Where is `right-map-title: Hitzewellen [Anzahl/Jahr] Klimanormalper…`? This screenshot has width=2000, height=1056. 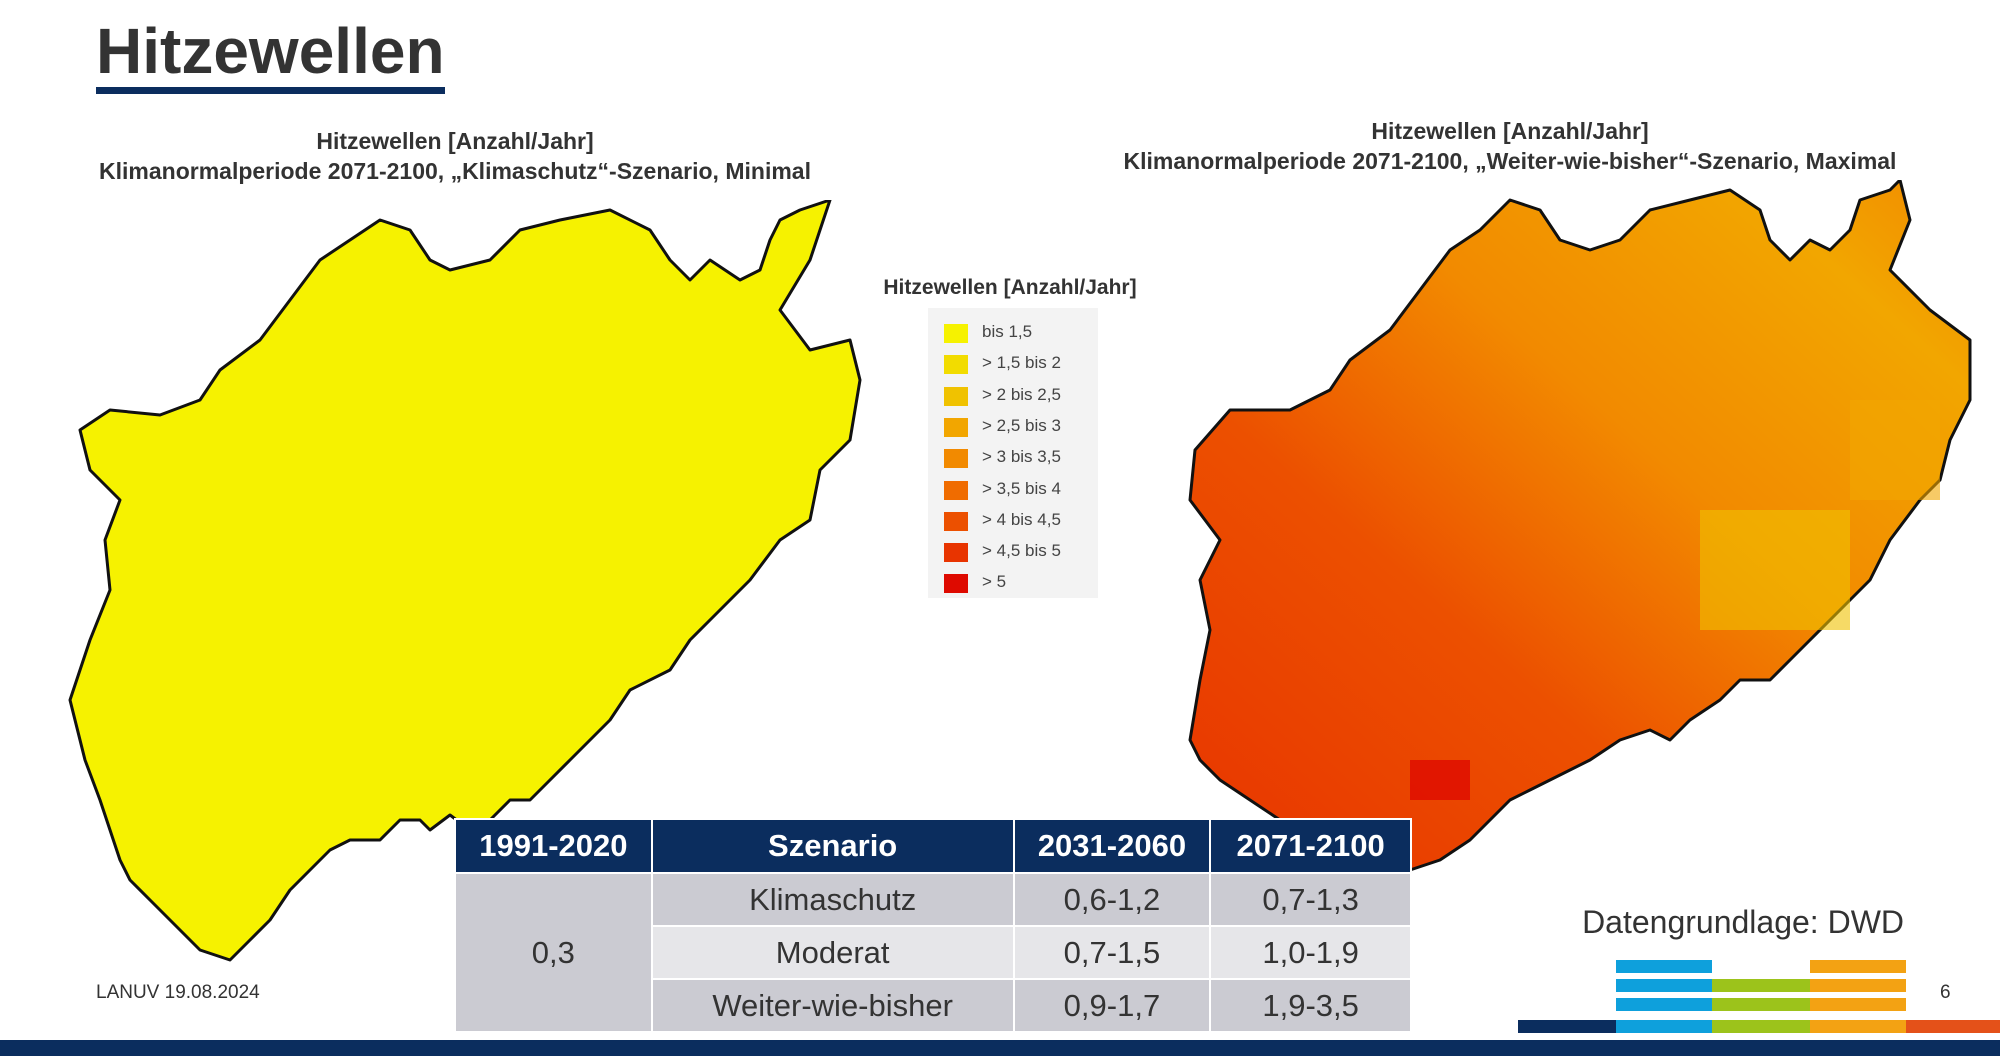 right-map-title: Hitzewellen [Anzahl/Jahr] Klimanormalper… is located at coordinates (1510, 146).